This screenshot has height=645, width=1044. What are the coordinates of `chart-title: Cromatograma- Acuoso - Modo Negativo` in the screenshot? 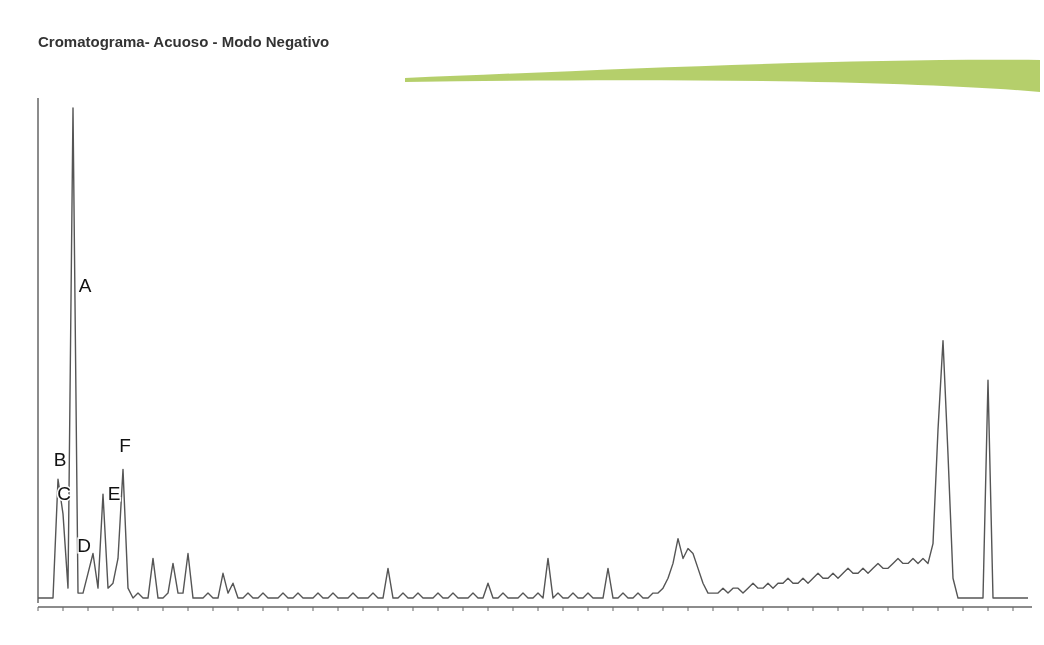 It's located at (184, 41).